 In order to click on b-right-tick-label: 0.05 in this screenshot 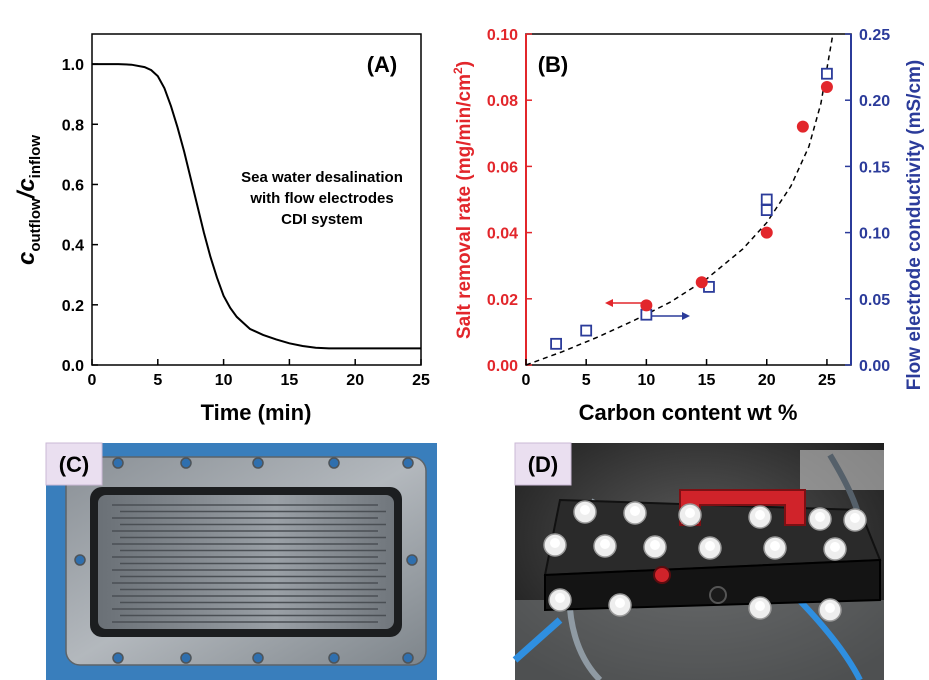, I will do `click(874, 300)`.